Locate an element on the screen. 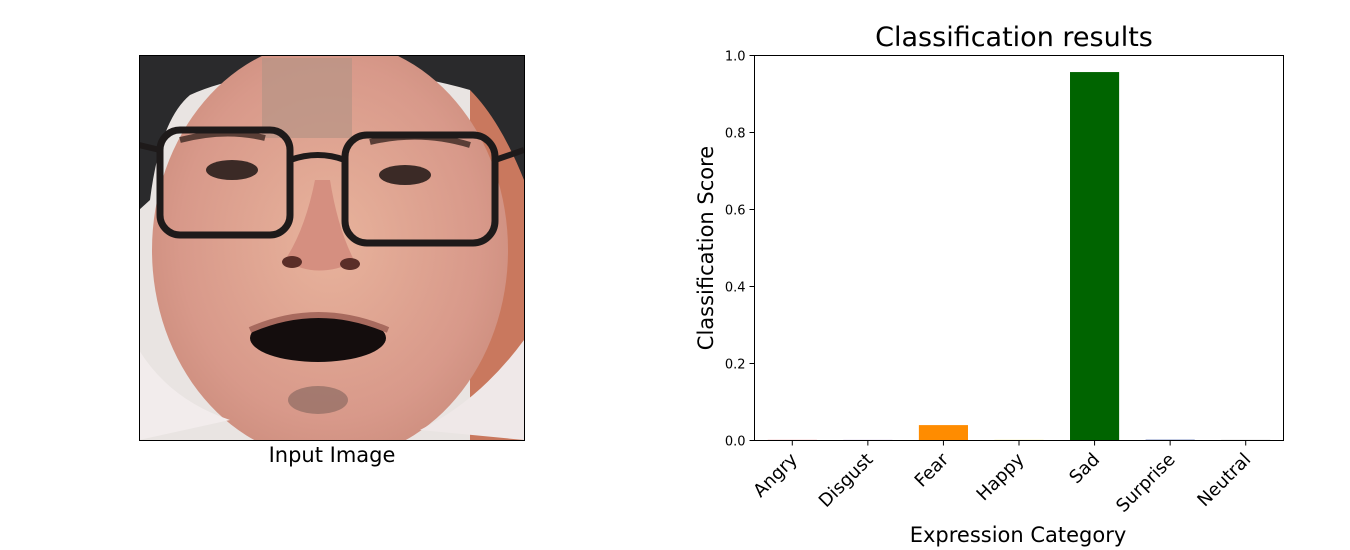 The height and width of the screenshot is (550, 1350). x-axis: Angry Disgust Fear Happy Sad Surprise Neutral is located at coordinates (1002, 478).